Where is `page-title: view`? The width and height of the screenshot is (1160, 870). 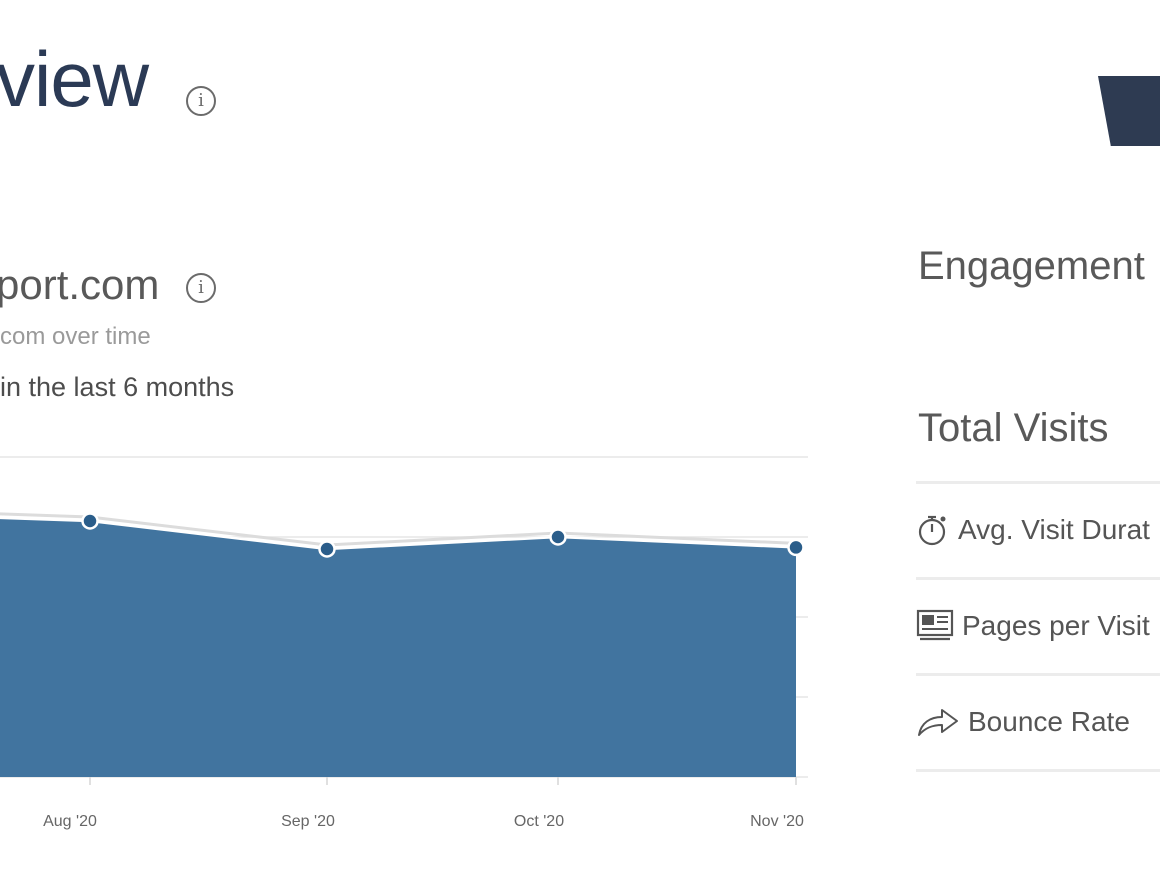
page-title: view is located at coordinates (74, 79).